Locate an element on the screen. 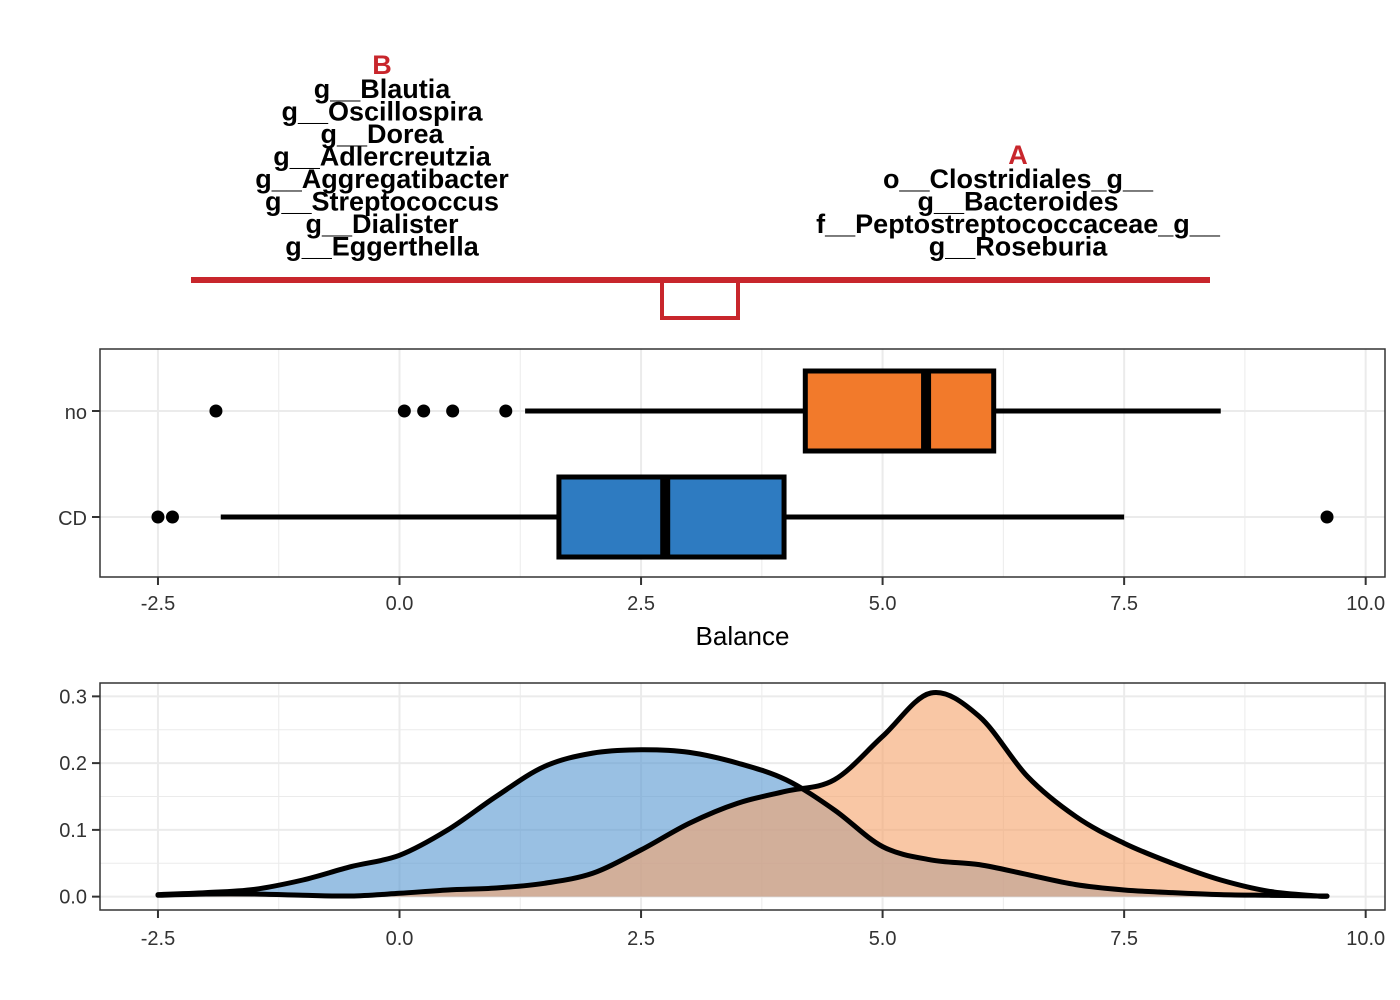 The height and width of the screenshot is (1000, 1400). group-label-A: A is located at coordinates (1018, 155).